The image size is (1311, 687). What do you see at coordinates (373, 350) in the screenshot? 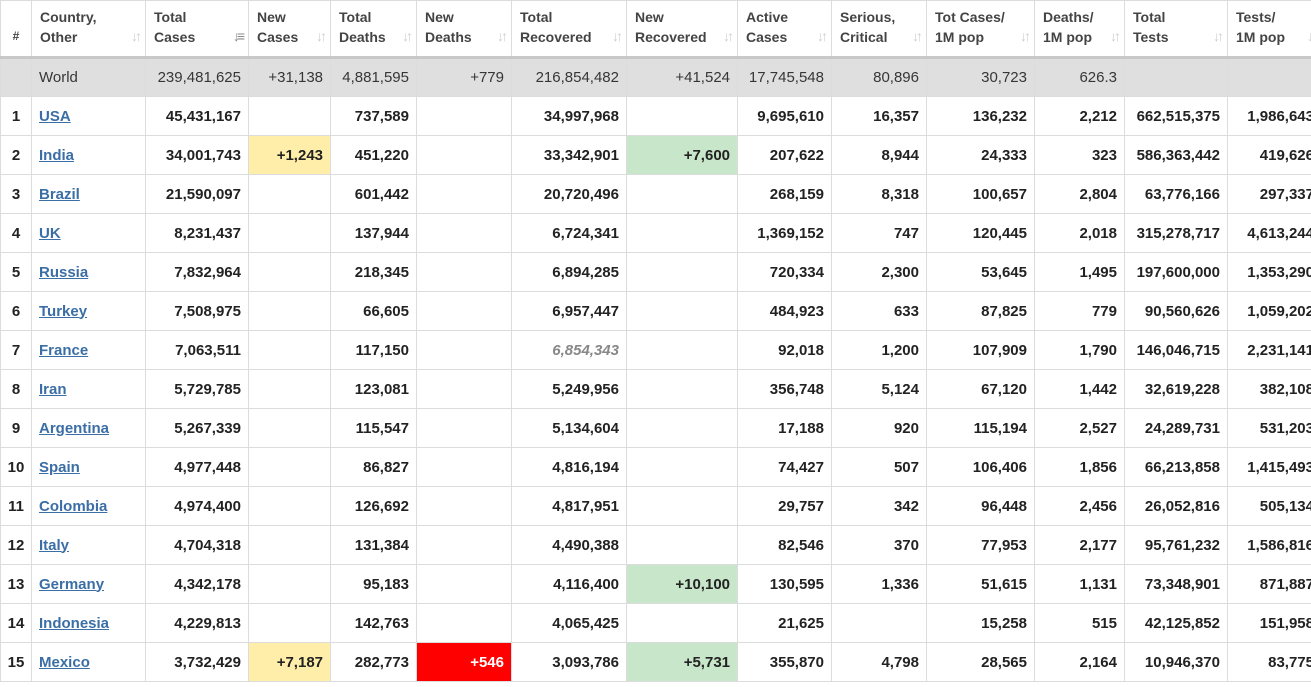
I see `total-deaths-cell: 117,150` at bounding box center [373, 350].